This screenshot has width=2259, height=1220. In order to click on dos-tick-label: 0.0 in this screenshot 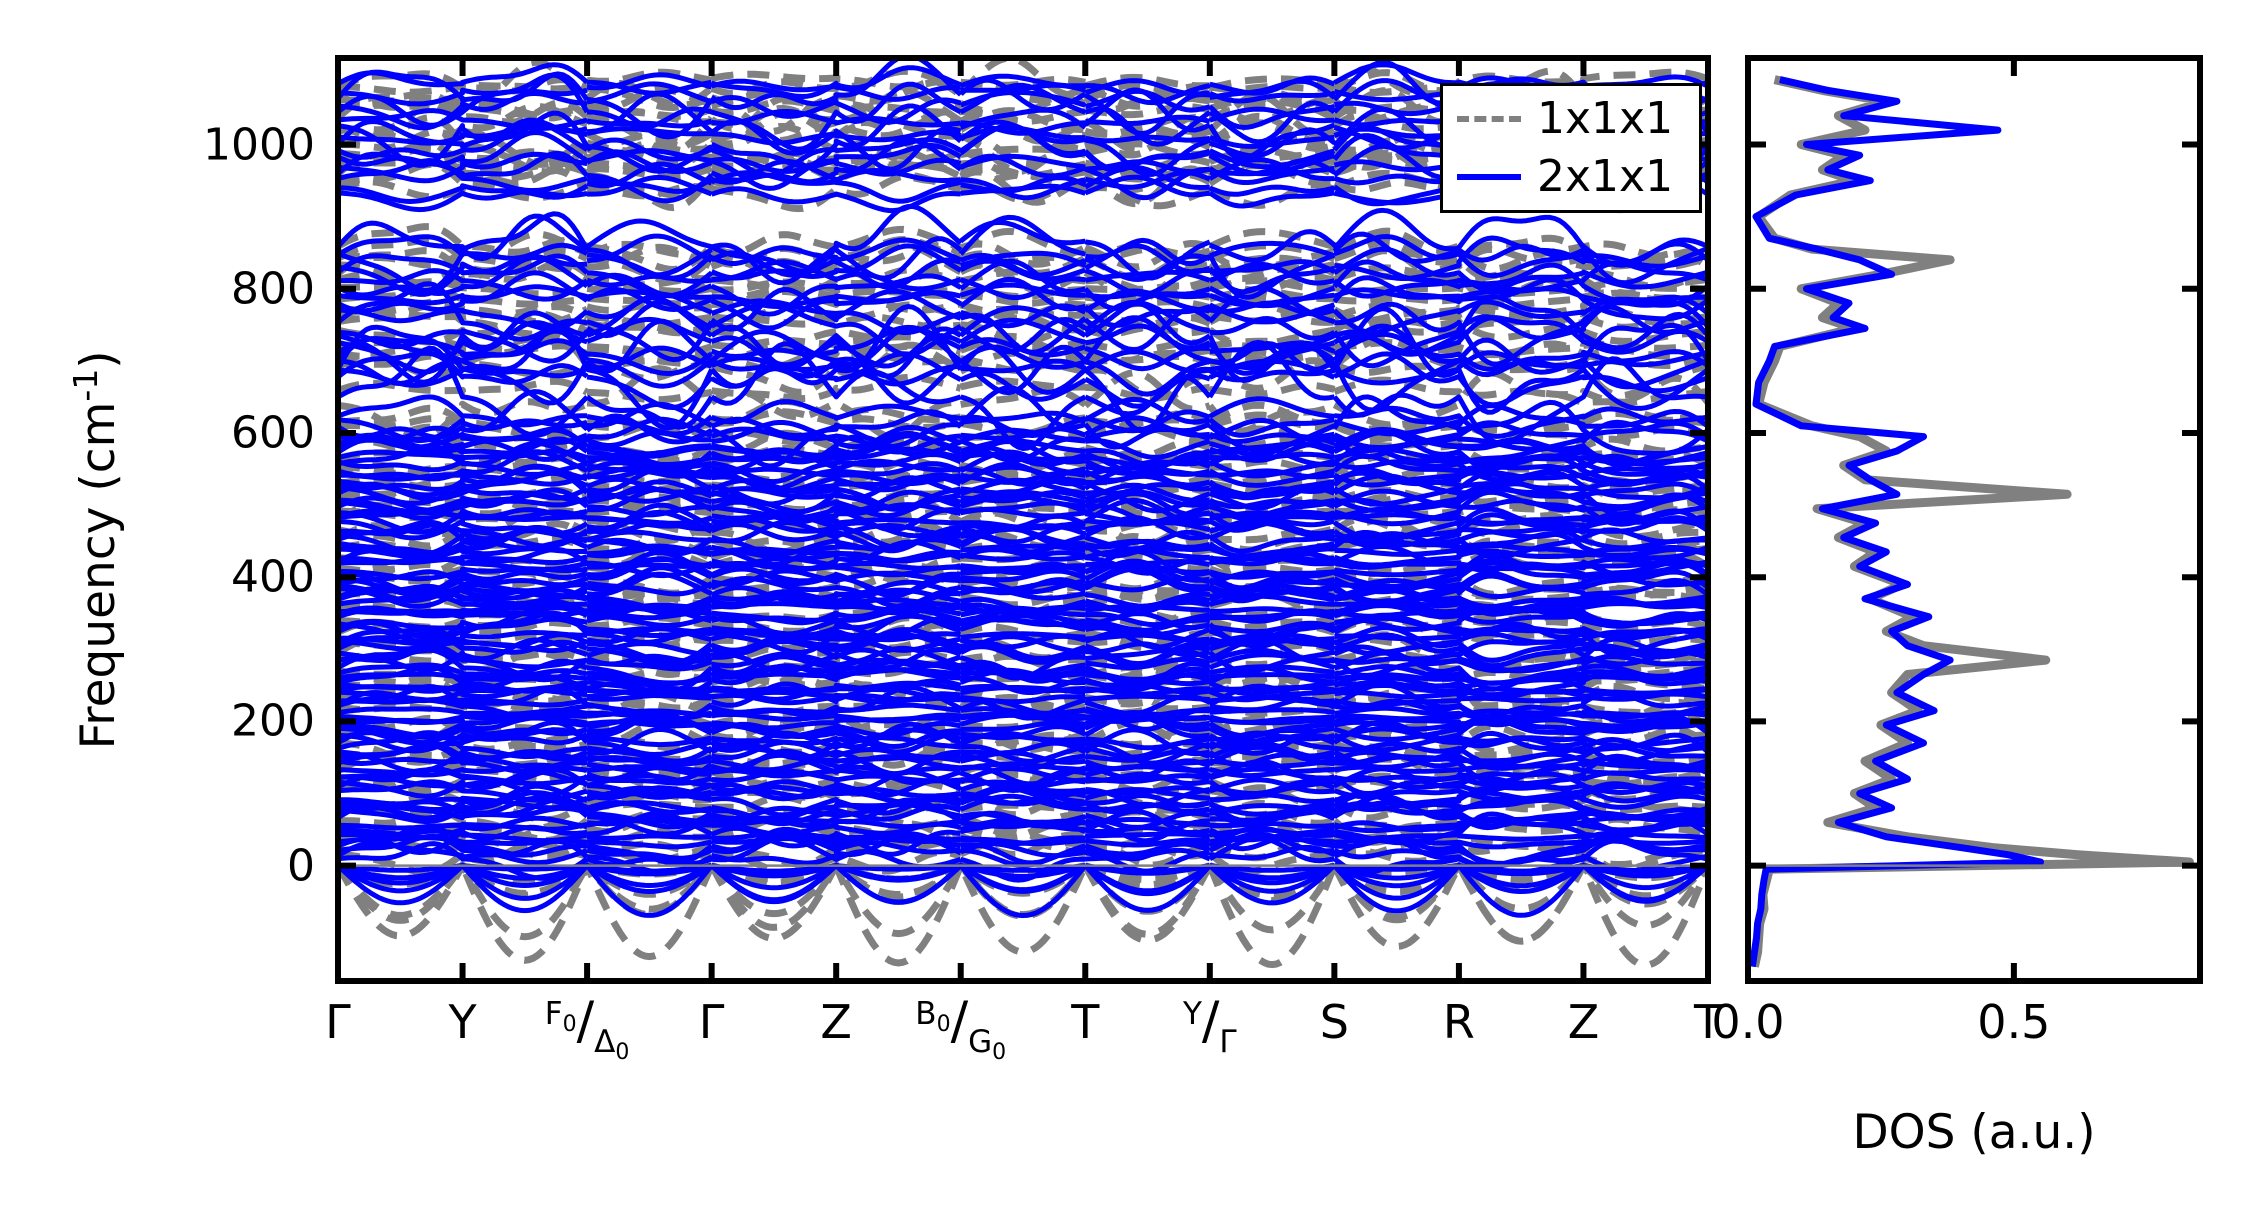, I will do `click(1748, 1022)`.